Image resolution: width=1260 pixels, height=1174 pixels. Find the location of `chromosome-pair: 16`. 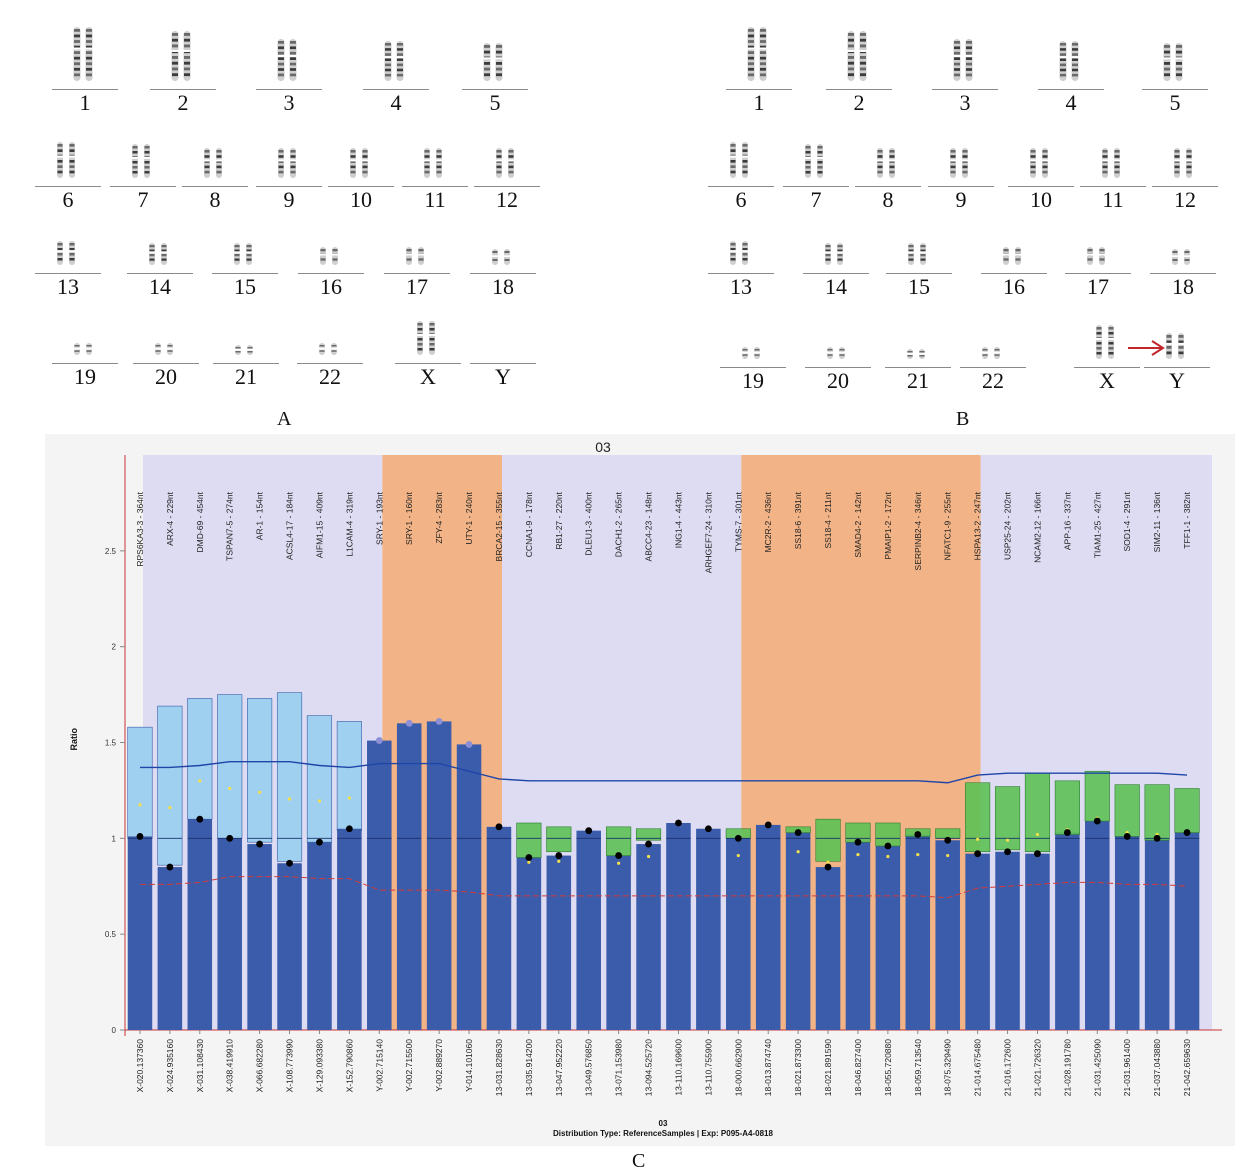

chromosome-pair: 16 is located at coordinates (331, 265).